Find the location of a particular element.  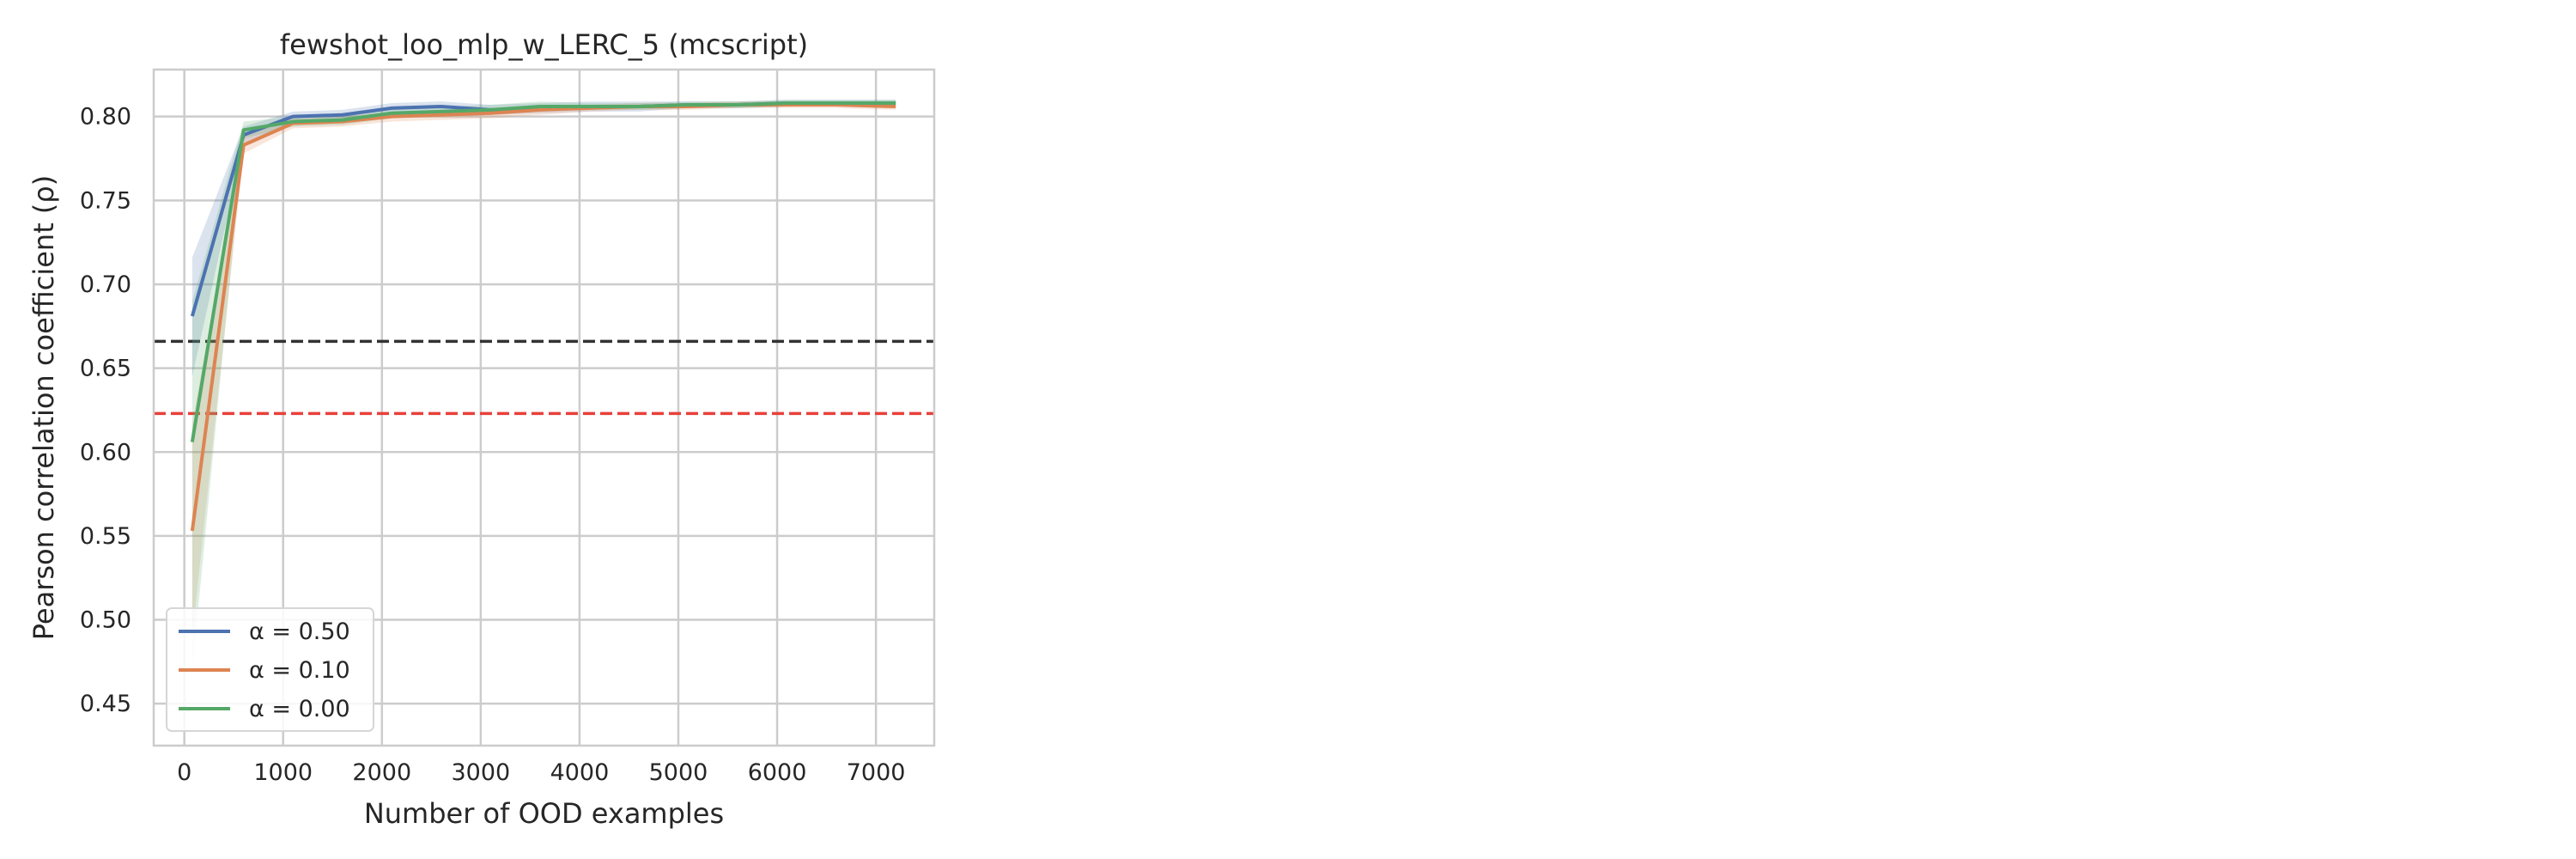

y-tick-label: 0.50 is located at coordinates (106, 620).